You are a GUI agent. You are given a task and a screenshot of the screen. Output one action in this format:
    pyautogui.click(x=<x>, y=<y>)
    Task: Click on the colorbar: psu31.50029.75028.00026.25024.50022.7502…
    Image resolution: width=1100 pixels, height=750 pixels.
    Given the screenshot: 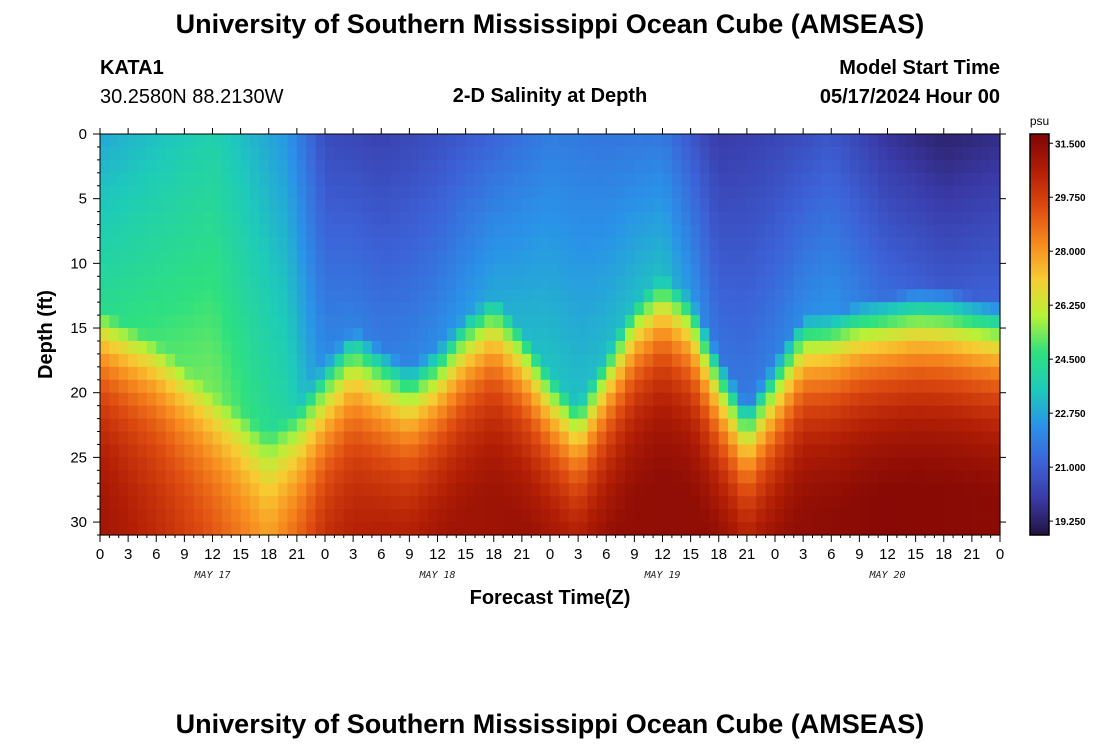 What is the action you would take?
    pyautogui.click(x=1057, y=325)
    